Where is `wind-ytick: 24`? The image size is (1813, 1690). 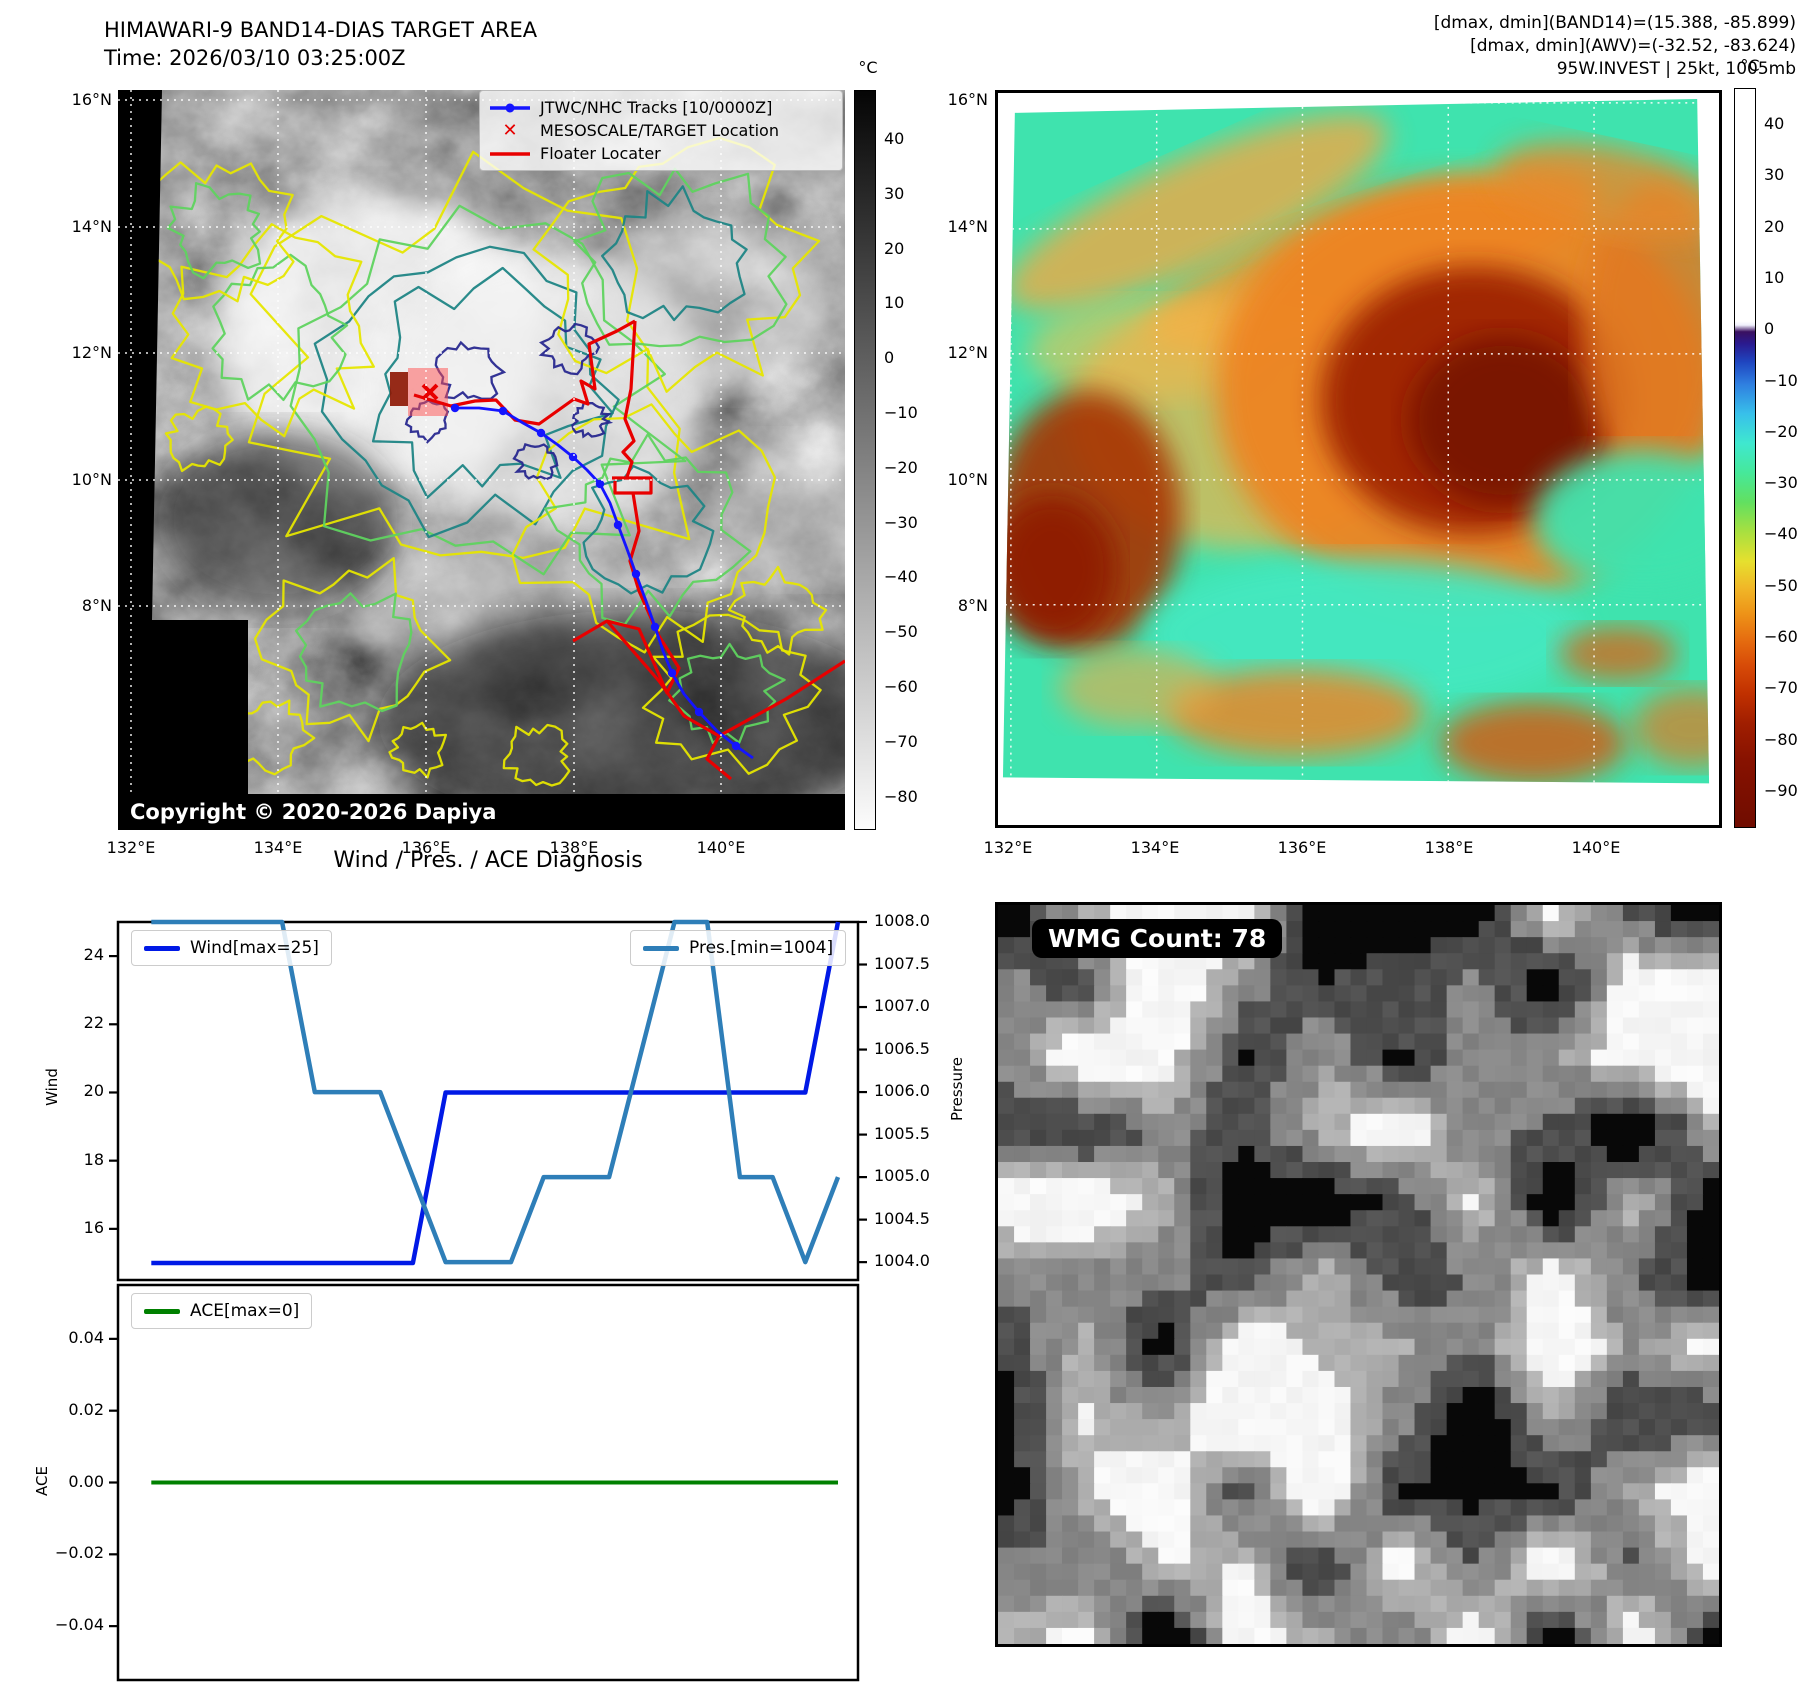
wind-ytick: 24 is located at coordinates (93, 955).